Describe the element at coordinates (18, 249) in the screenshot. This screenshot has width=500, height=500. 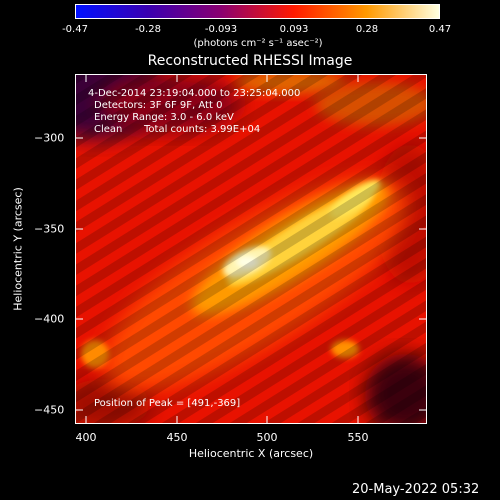
I see `y-axis-label: Heliocentric Y (arcsec)` at that location.